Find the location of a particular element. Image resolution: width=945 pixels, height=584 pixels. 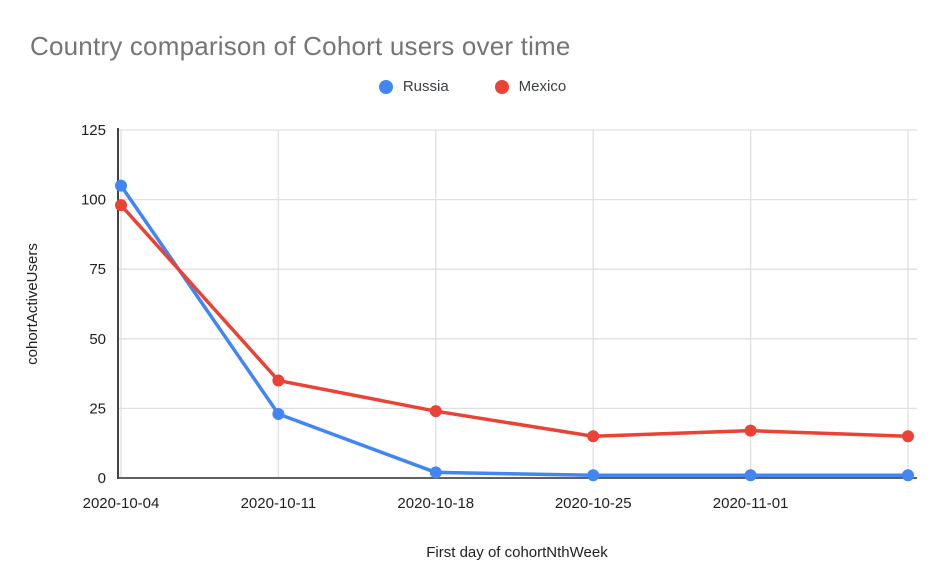

chart-legend: Russia Mexico is located at coordinates (472, 86).